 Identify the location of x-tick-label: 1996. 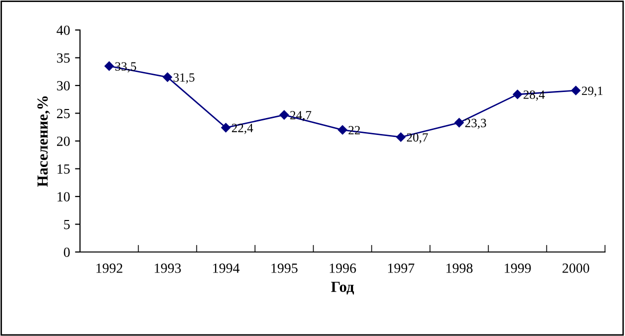
(343, 268).